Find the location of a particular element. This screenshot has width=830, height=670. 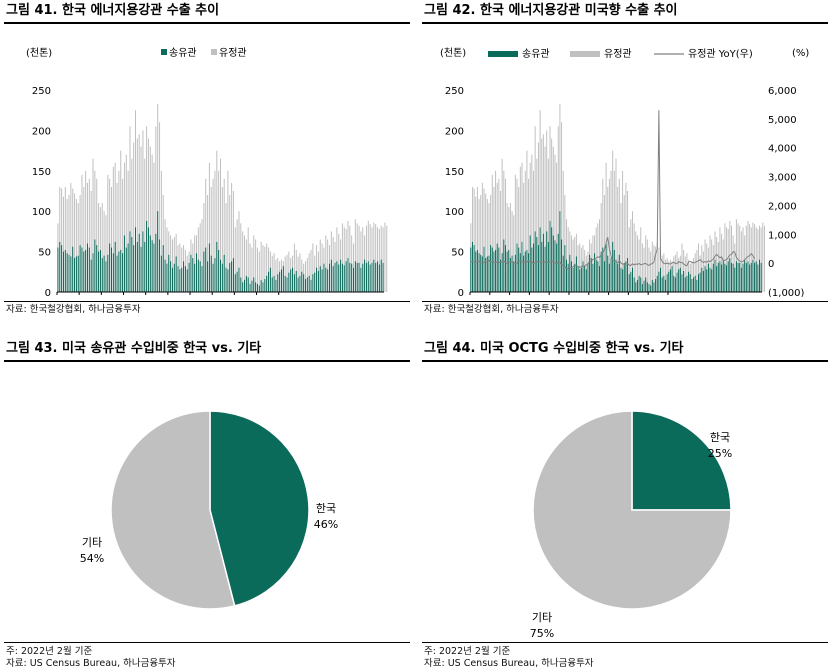

figure-41-legend-swatch-oil is located at coordinates (164, 52).